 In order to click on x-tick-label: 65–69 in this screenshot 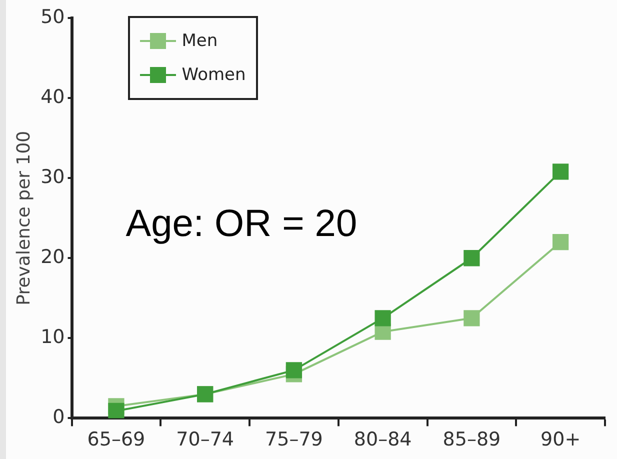, I will do `click(116, 439)`.